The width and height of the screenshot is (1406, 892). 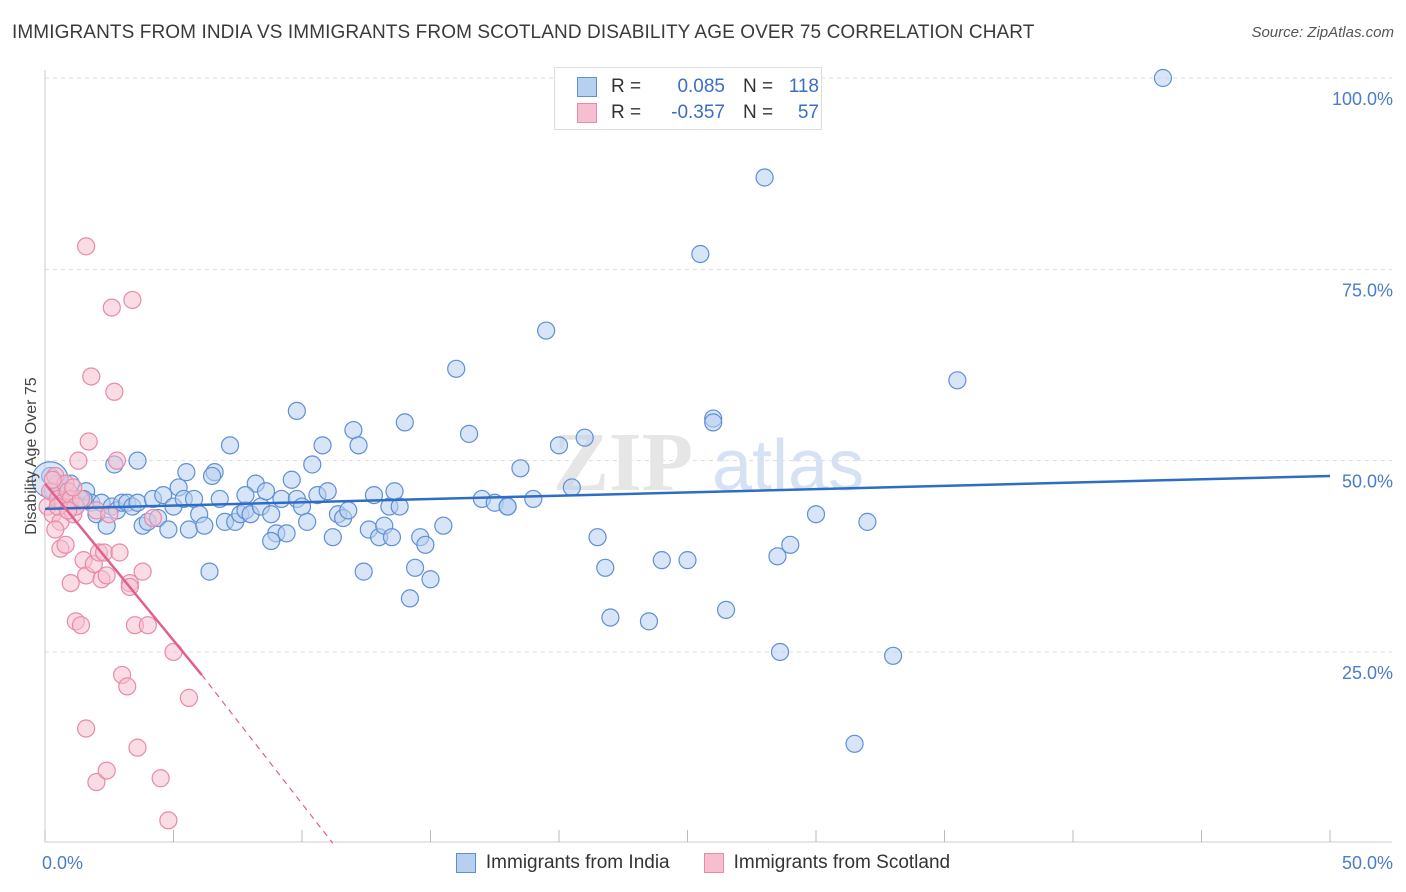 What do you see at coordinates (267, 759) in the screenshot?
I see `scotland-trend-extension` at bounding box center [267, 759].